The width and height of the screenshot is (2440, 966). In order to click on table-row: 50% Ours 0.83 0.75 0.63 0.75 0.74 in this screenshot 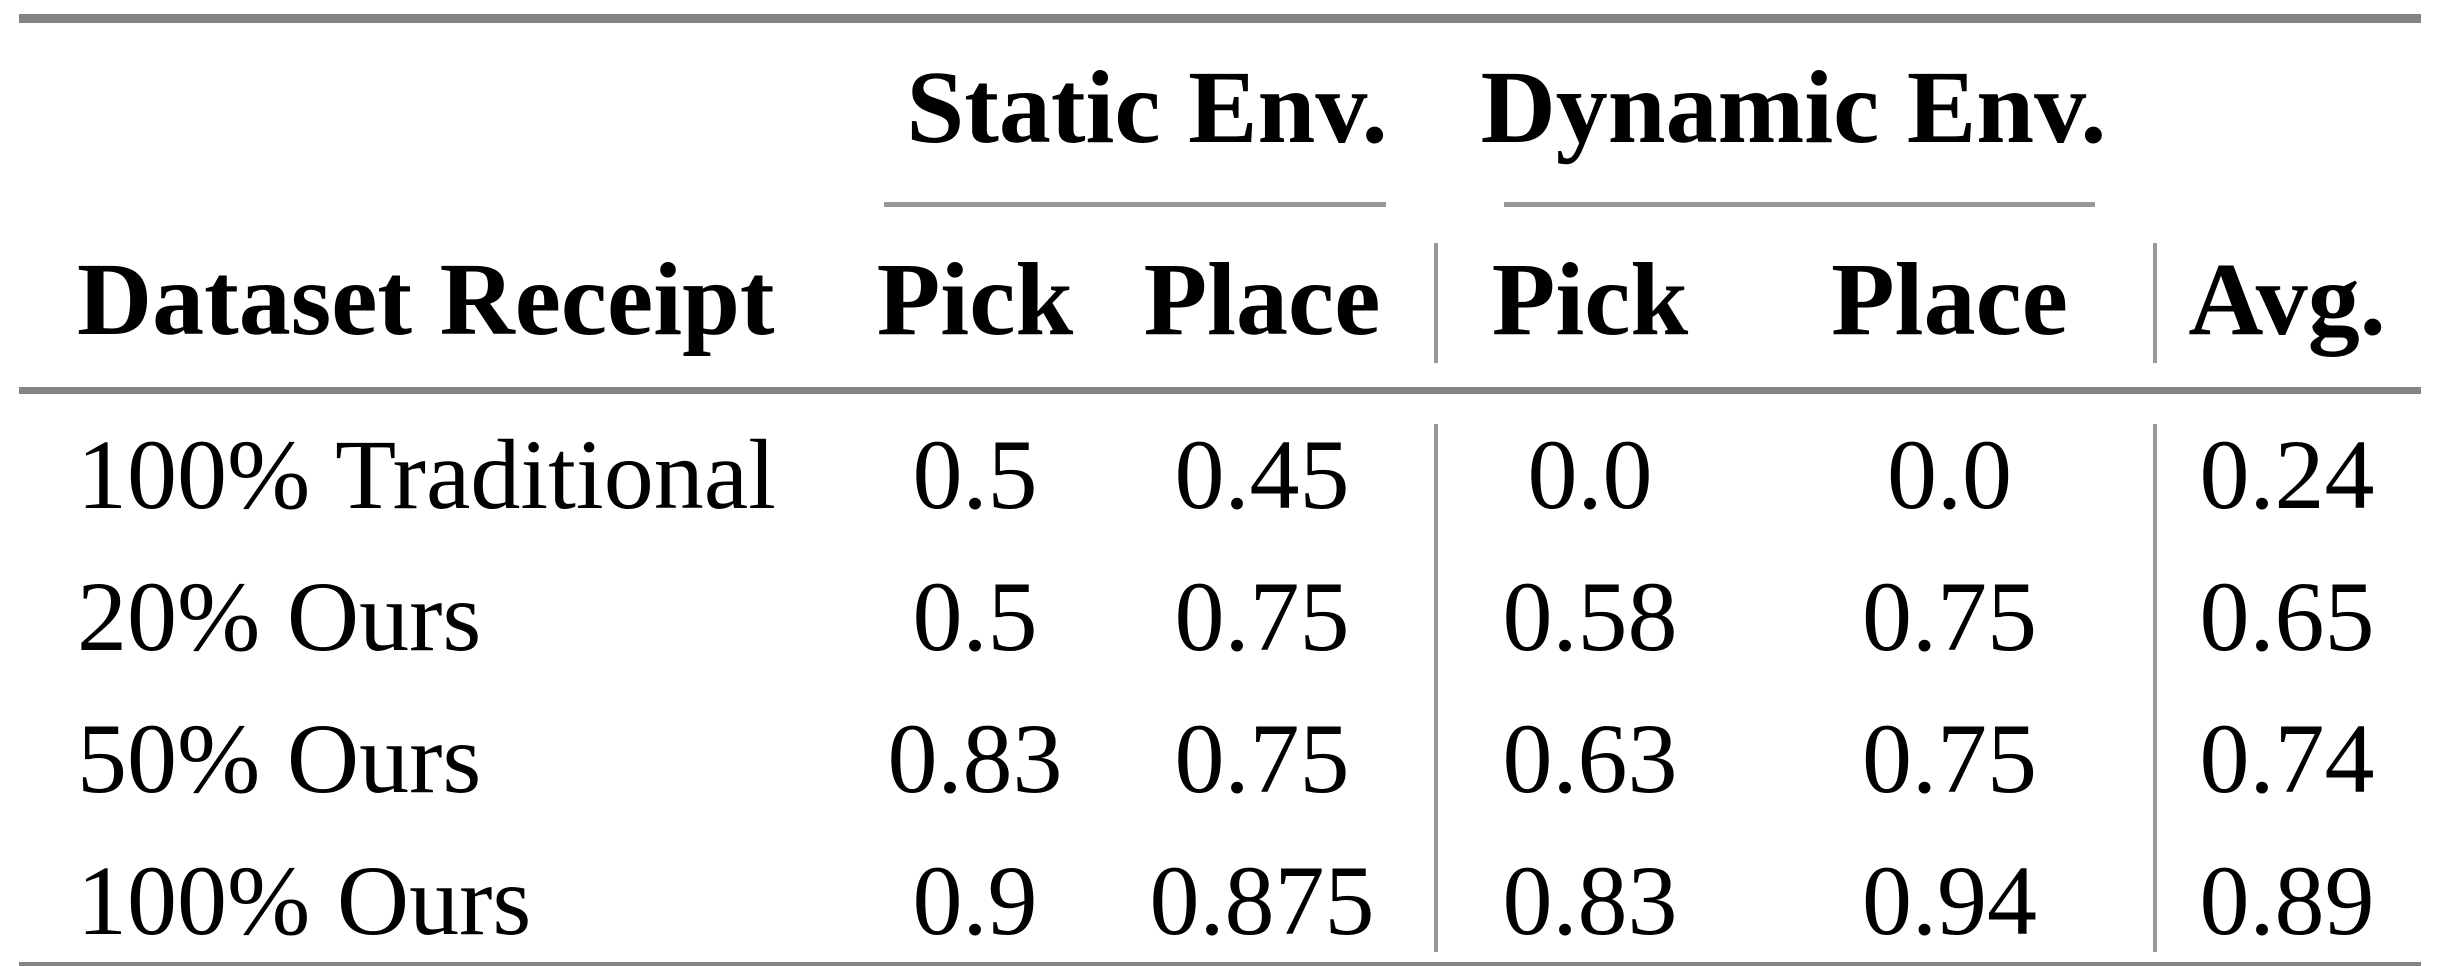, I will do `click(1220, 749)`.